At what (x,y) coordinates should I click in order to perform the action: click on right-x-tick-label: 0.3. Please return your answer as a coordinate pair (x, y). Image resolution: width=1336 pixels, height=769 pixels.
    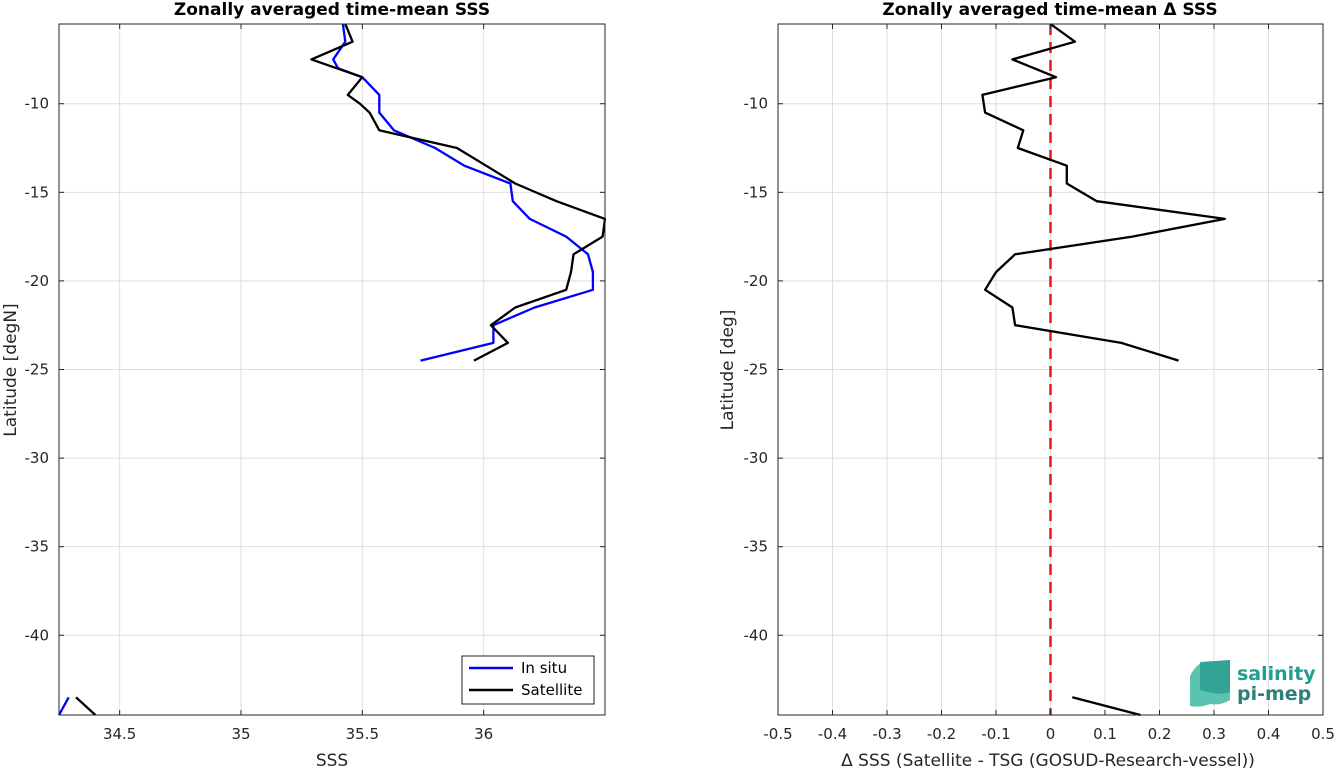
    Looking at the image, I should click on (1214, 734).